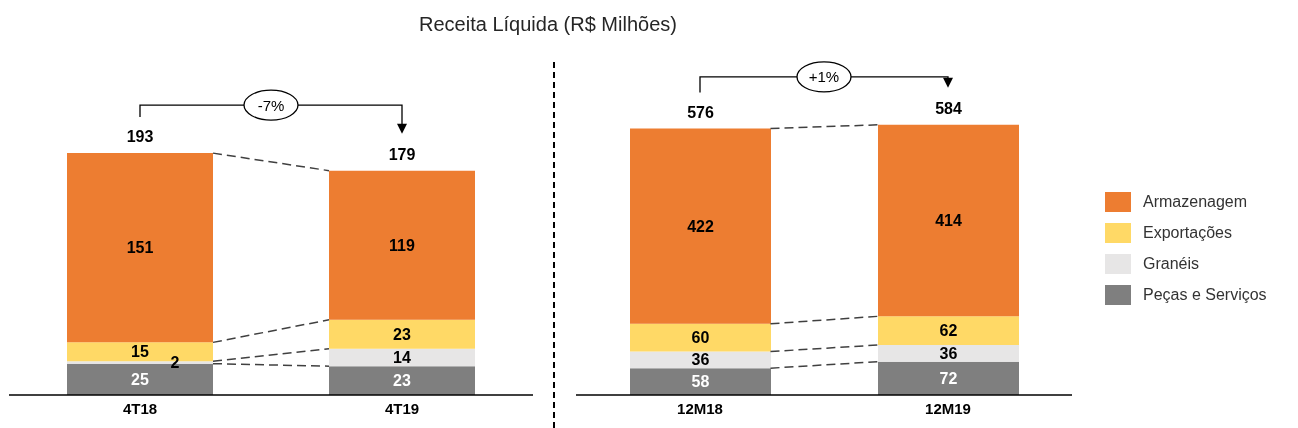  I want to click on total-label: 584, so click(948, 108).